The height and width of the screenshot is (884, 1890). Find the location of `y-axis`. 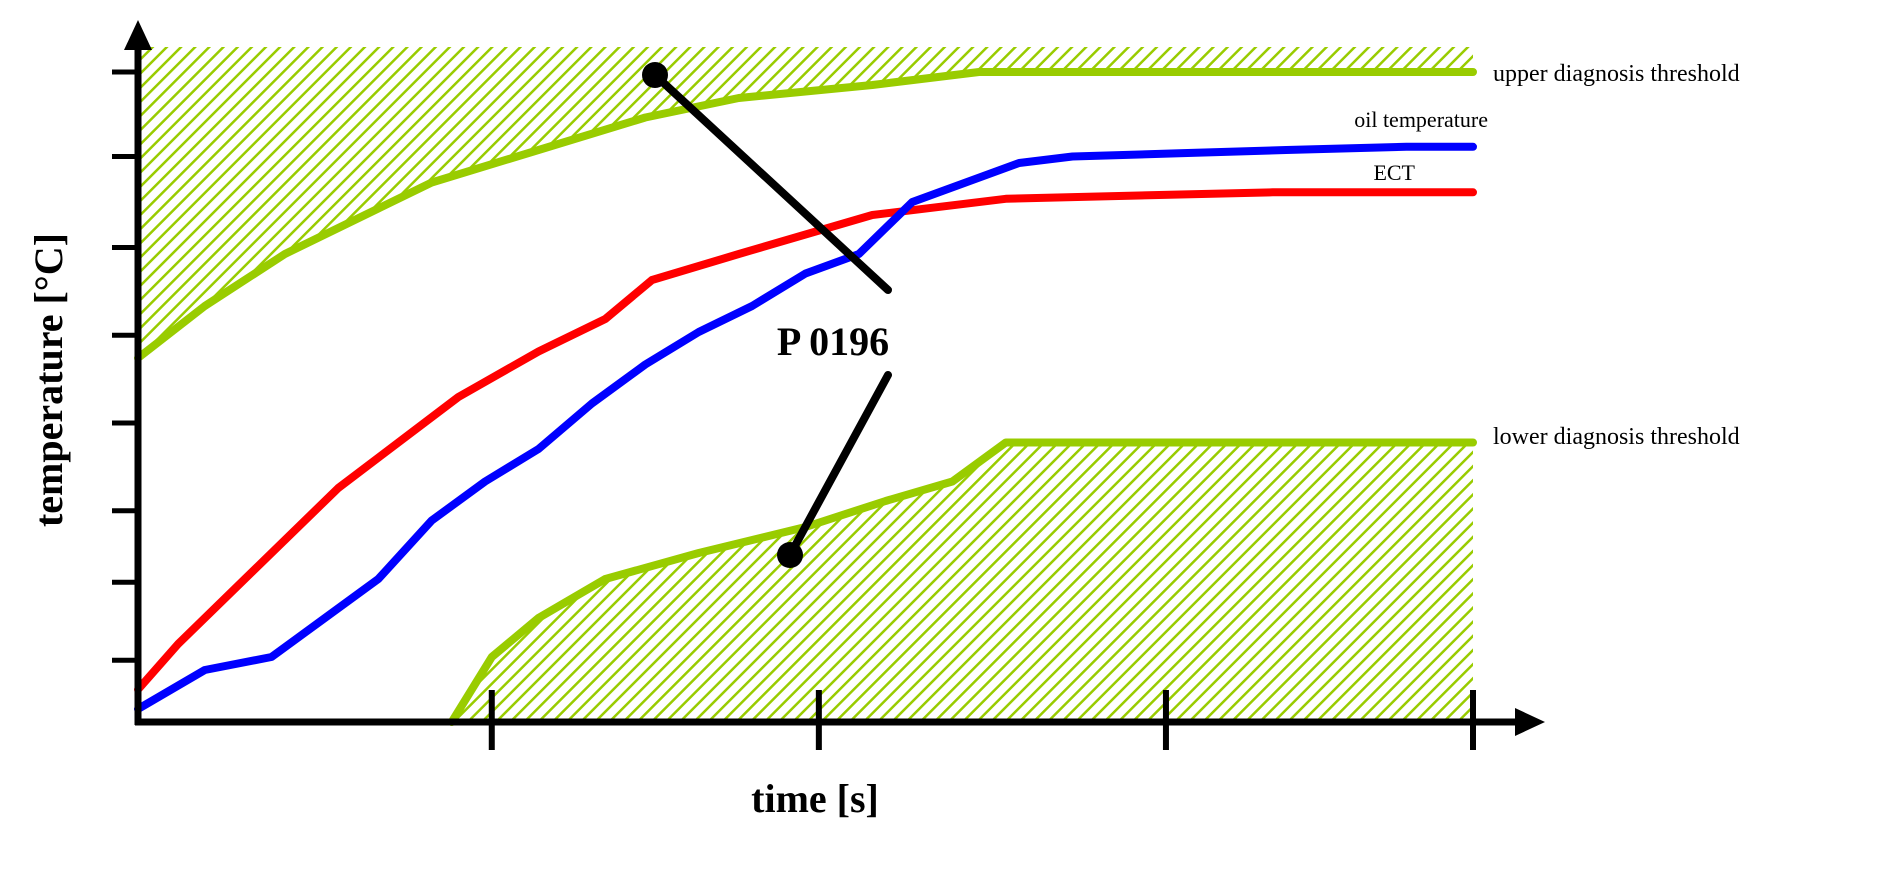

y-axis is located at coordinates (138, 372).